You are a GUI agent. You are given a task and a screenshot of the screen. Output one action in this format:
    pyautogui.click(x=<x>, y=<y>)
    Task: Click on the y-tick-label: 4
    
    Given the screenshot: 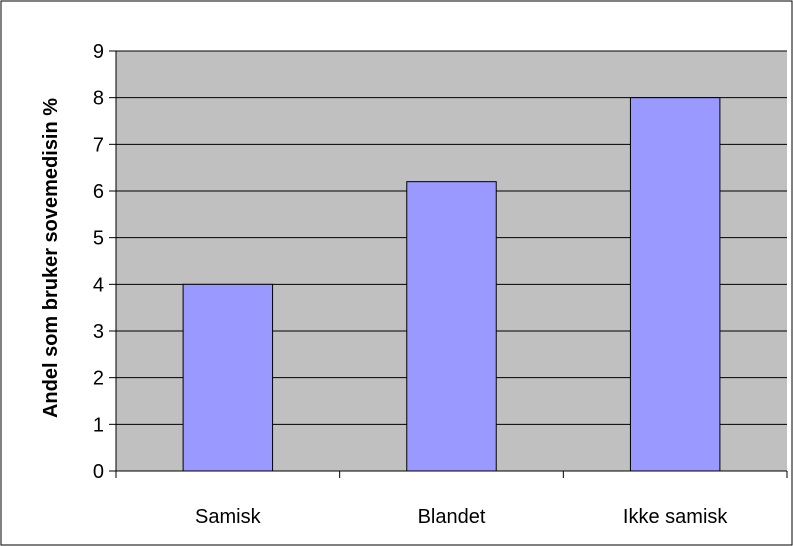 What is the action you would take?
    pyautogui.click(x=98, y=285)
    